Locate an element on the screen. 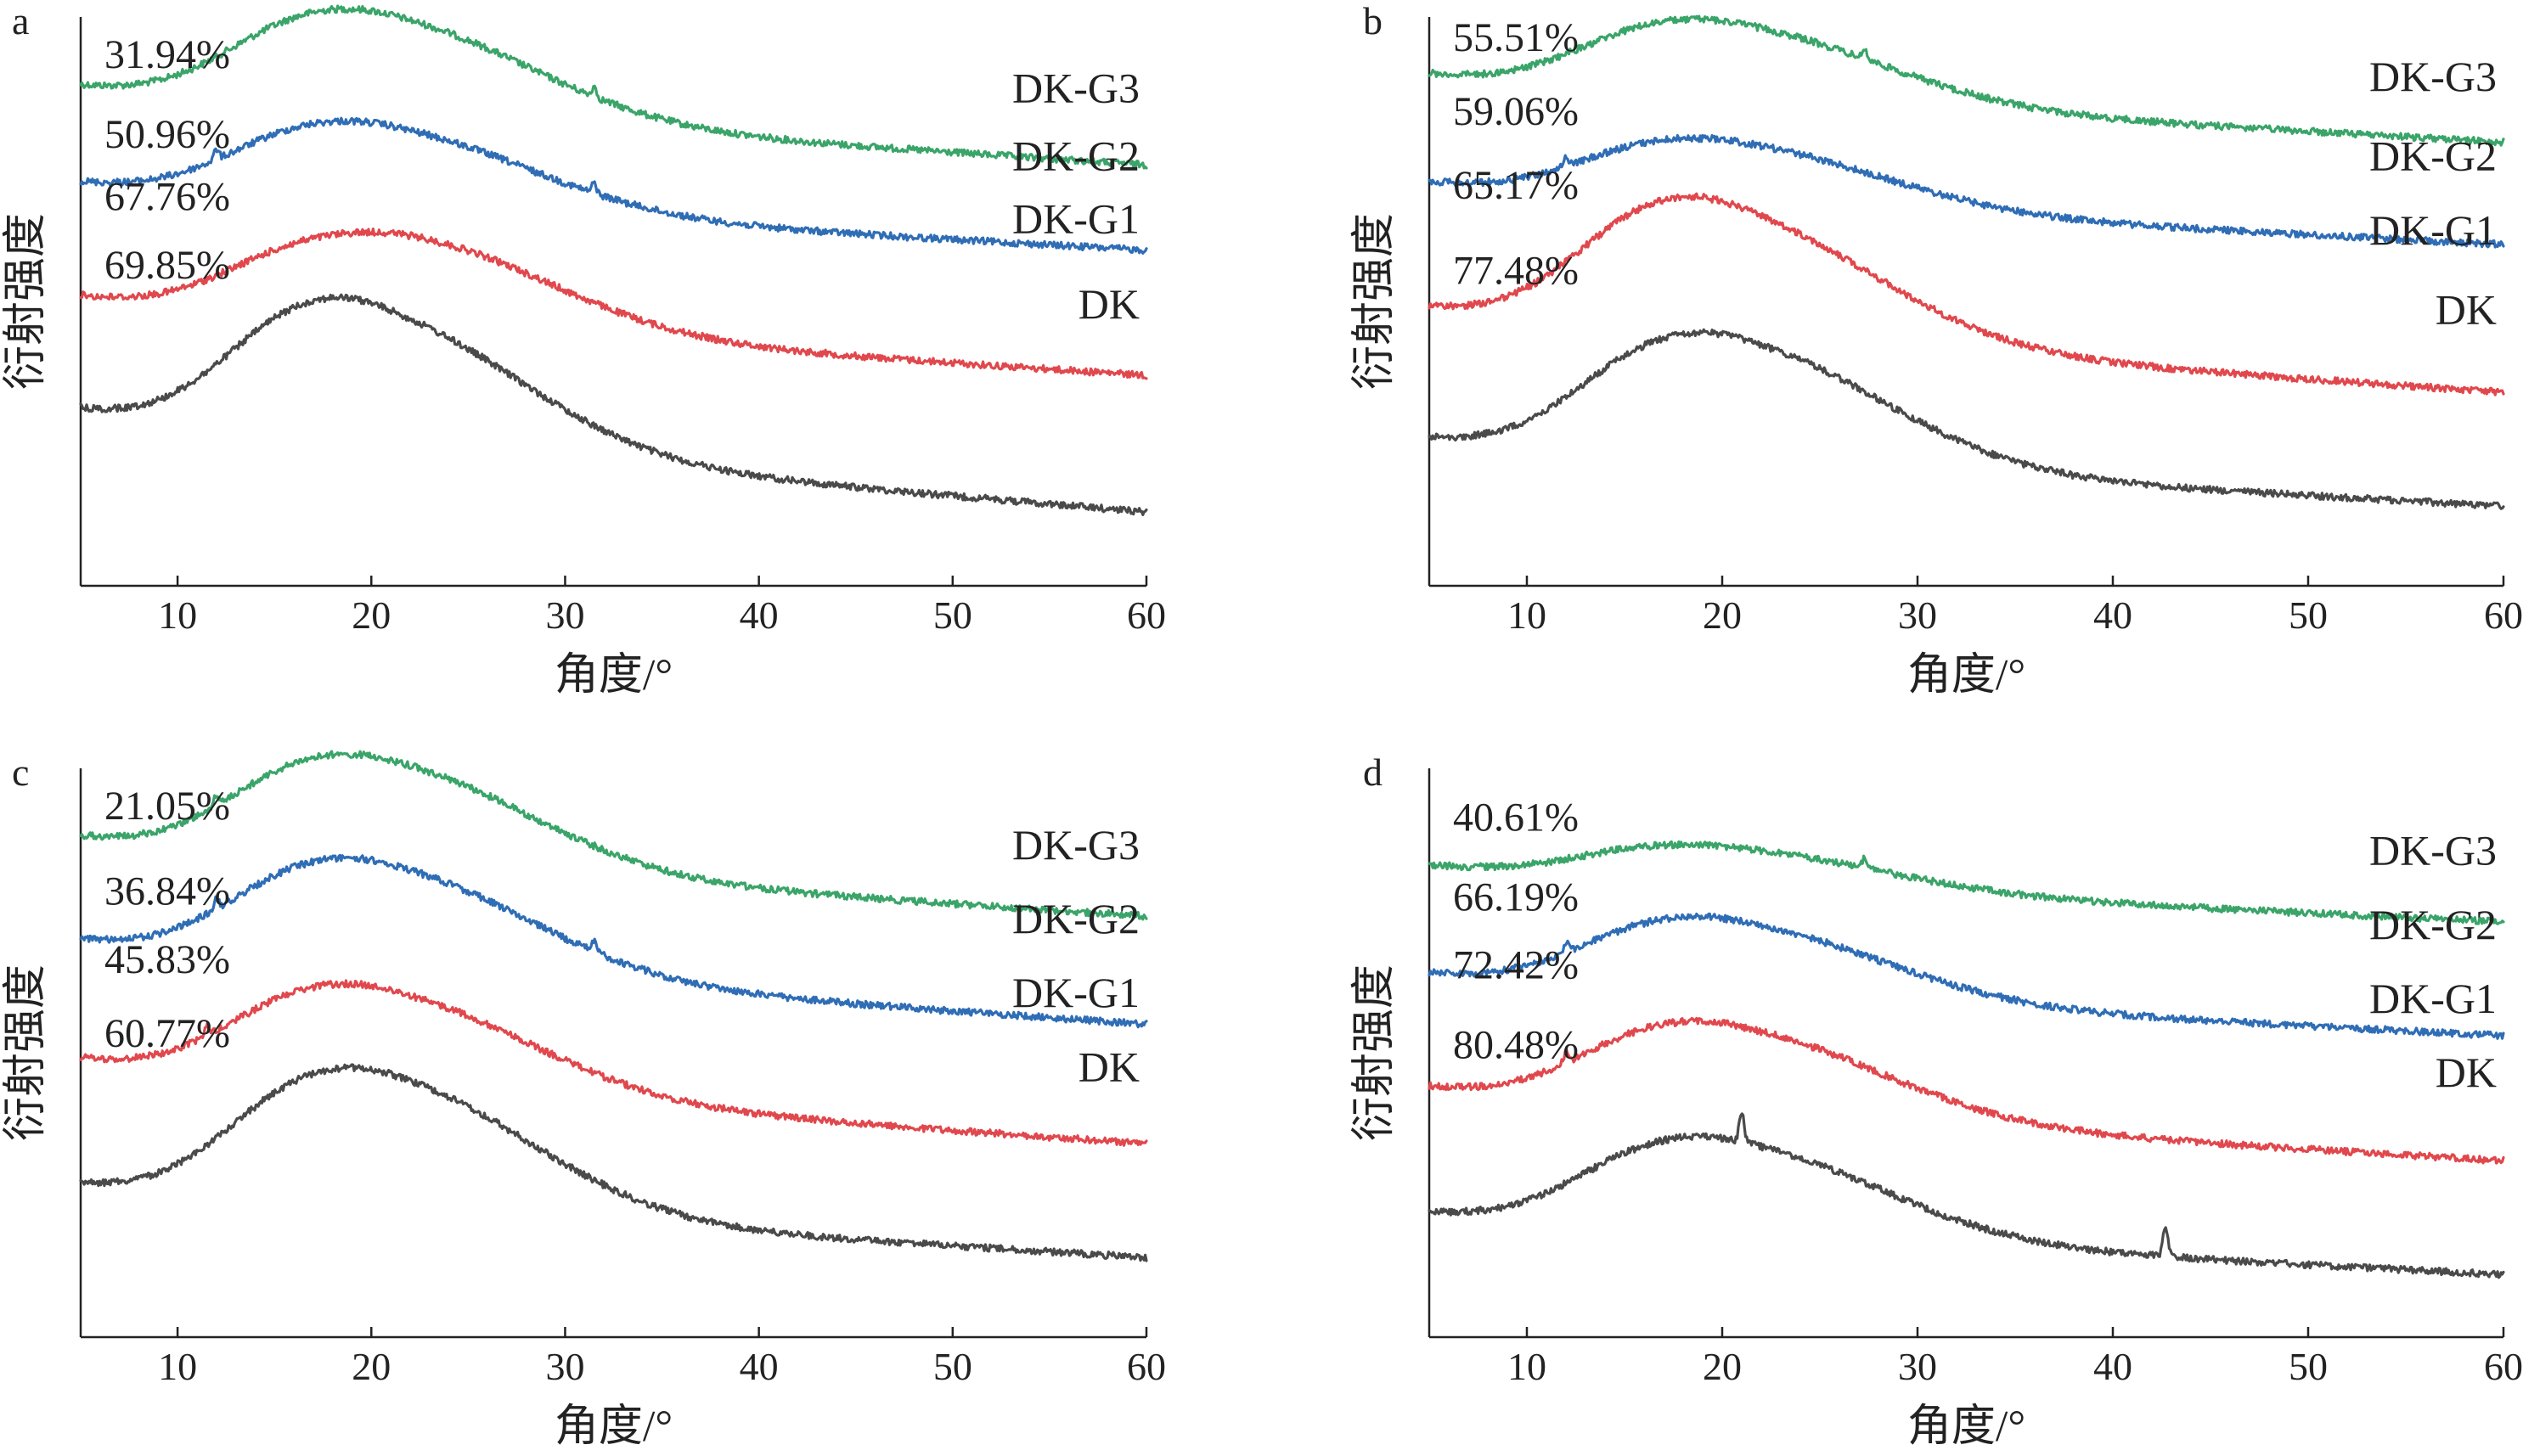  crystallinity-label: 31.94% is located at coordinates (167, 55).